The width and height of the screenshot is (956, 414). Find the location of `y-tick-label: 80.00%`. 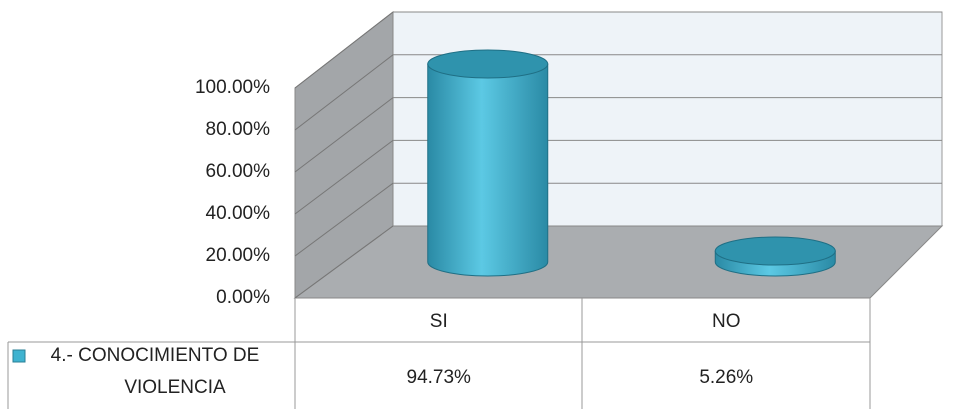

y-tick-label: 80.00% is located at coordinates (238, 129).